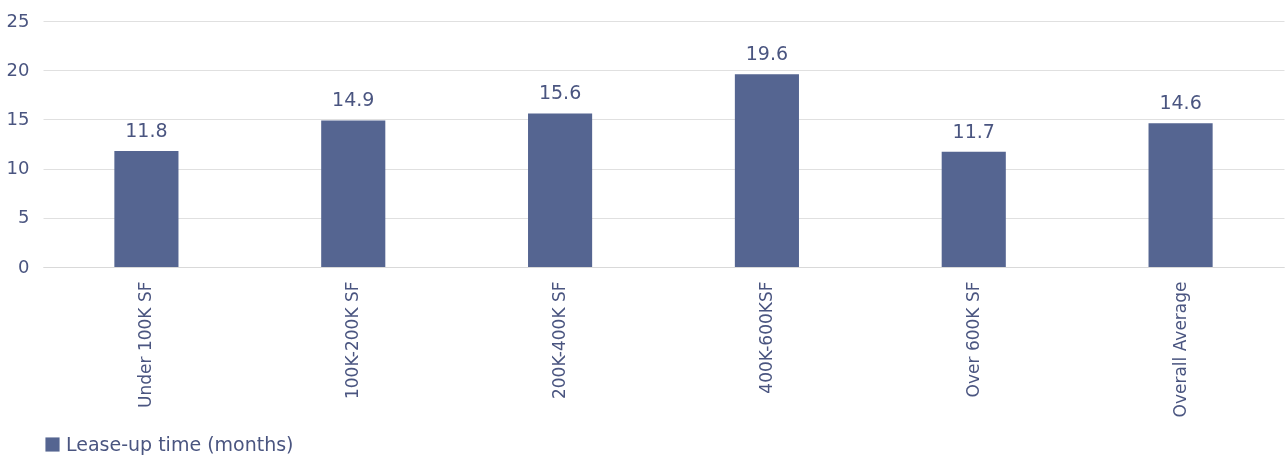  I want to click on y-tick-label: 25, so click(18, 20).